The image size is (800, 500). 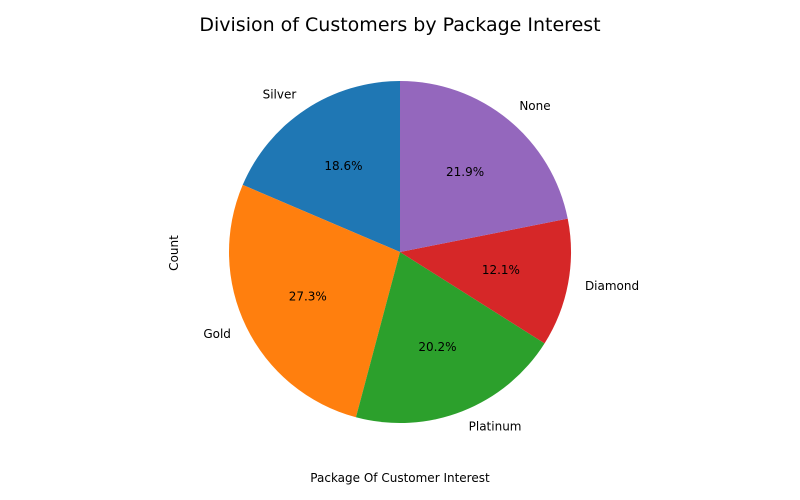 What do you see at coordinates (465, 172) in the screenshot?
I see `percent-label-none: 21.9%` at bounding box center [465, 172].